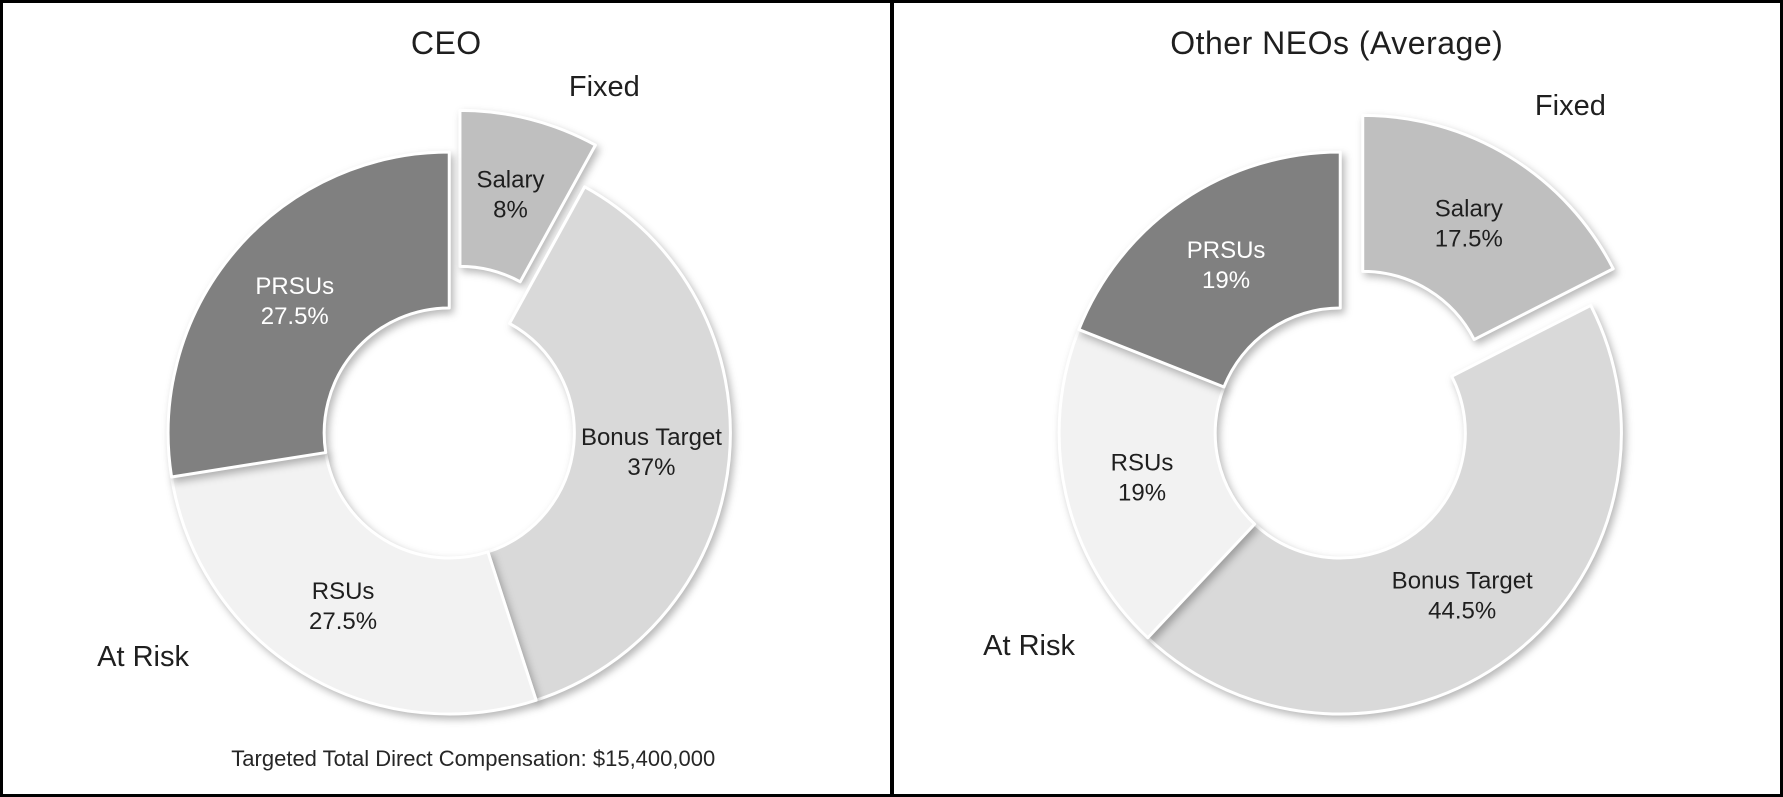 The image size is (1783, 797). I want to click on ceo-chart-title: CEO, so click(446, 43).